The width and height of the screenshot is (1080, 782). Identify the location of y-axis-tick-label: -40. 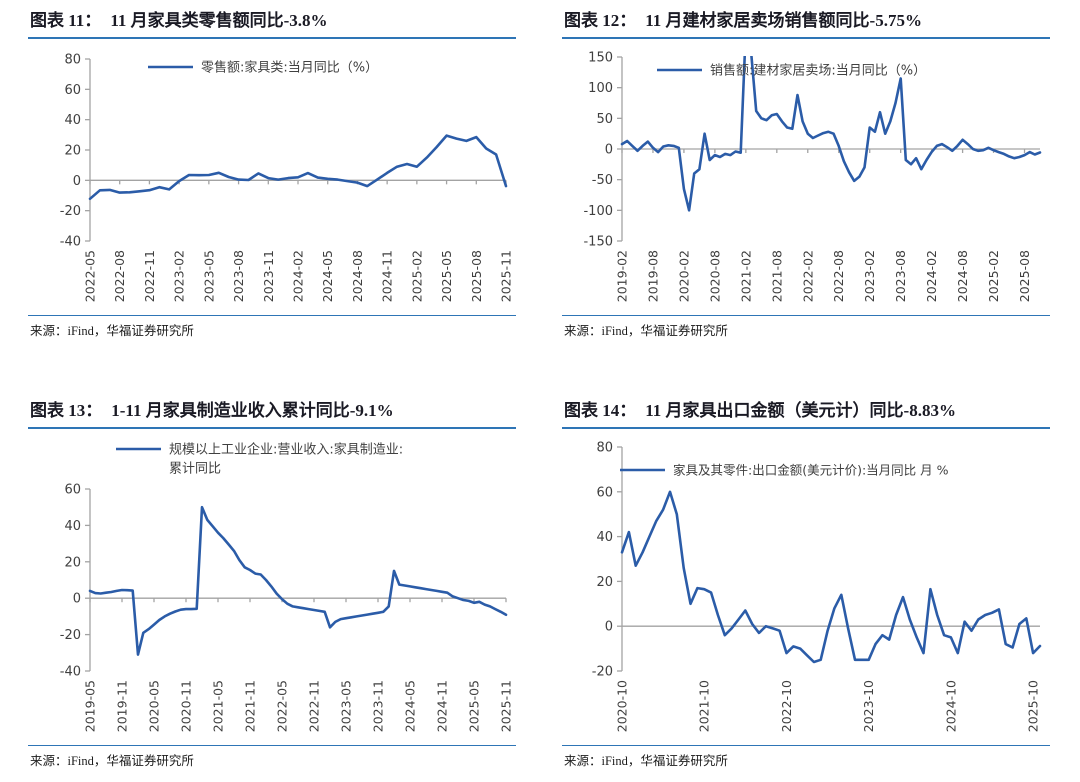
(70, 672).